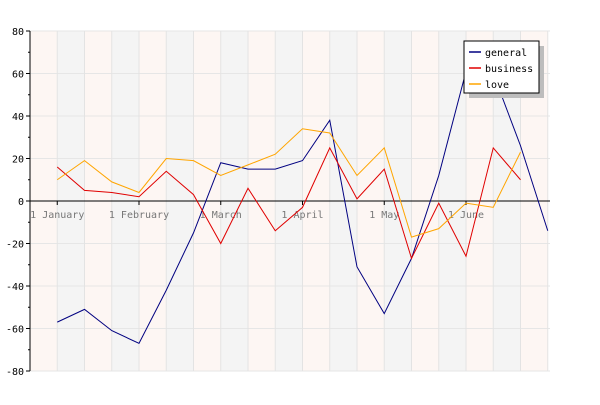  I want to click on x-tick-label: 1 May, so click(384, 215).